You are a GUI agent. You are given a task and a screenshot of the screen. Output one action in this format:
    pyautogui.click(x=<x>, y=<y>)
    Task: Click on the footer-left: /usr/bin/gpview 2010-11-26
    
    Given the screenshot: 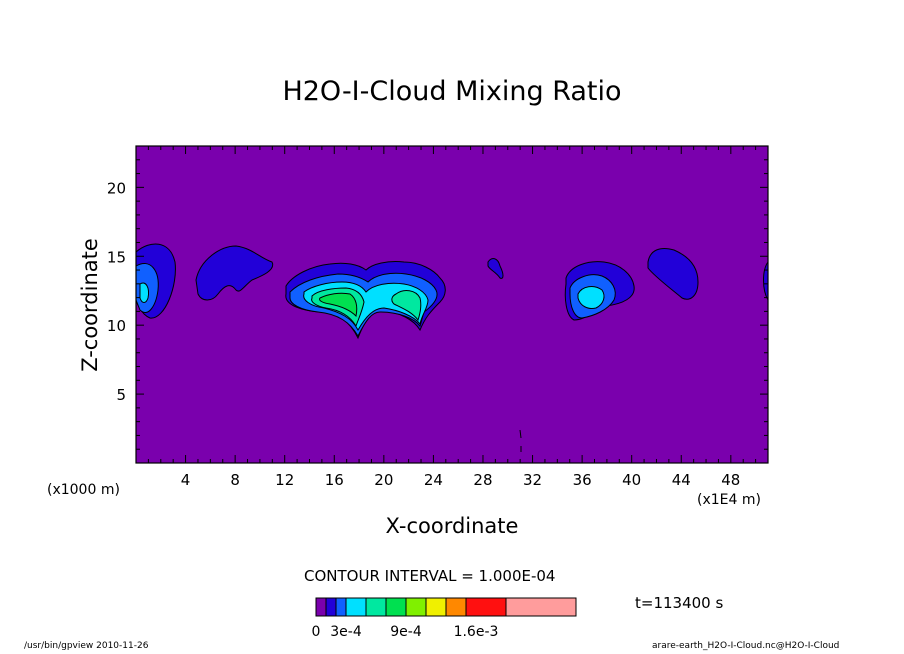 What is the action you would take?
    pyautogui.click(x=86, y=646)
    